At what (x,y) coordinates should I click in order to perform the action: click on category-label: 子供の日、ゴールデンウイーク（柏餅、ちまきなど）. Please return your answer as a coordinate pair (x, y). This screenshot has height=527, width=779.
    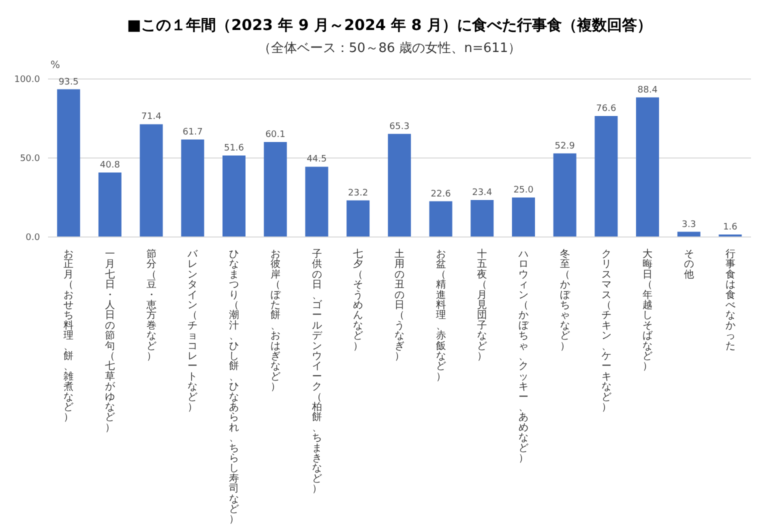
    Looking at the image, I should click on (317, 372).